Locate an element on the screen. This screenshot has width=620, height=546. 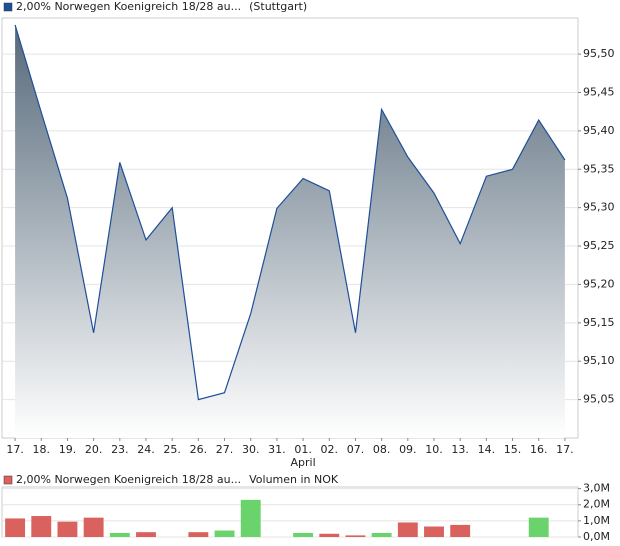
x-tick-label: 13. is located at coordinates (460, 449).